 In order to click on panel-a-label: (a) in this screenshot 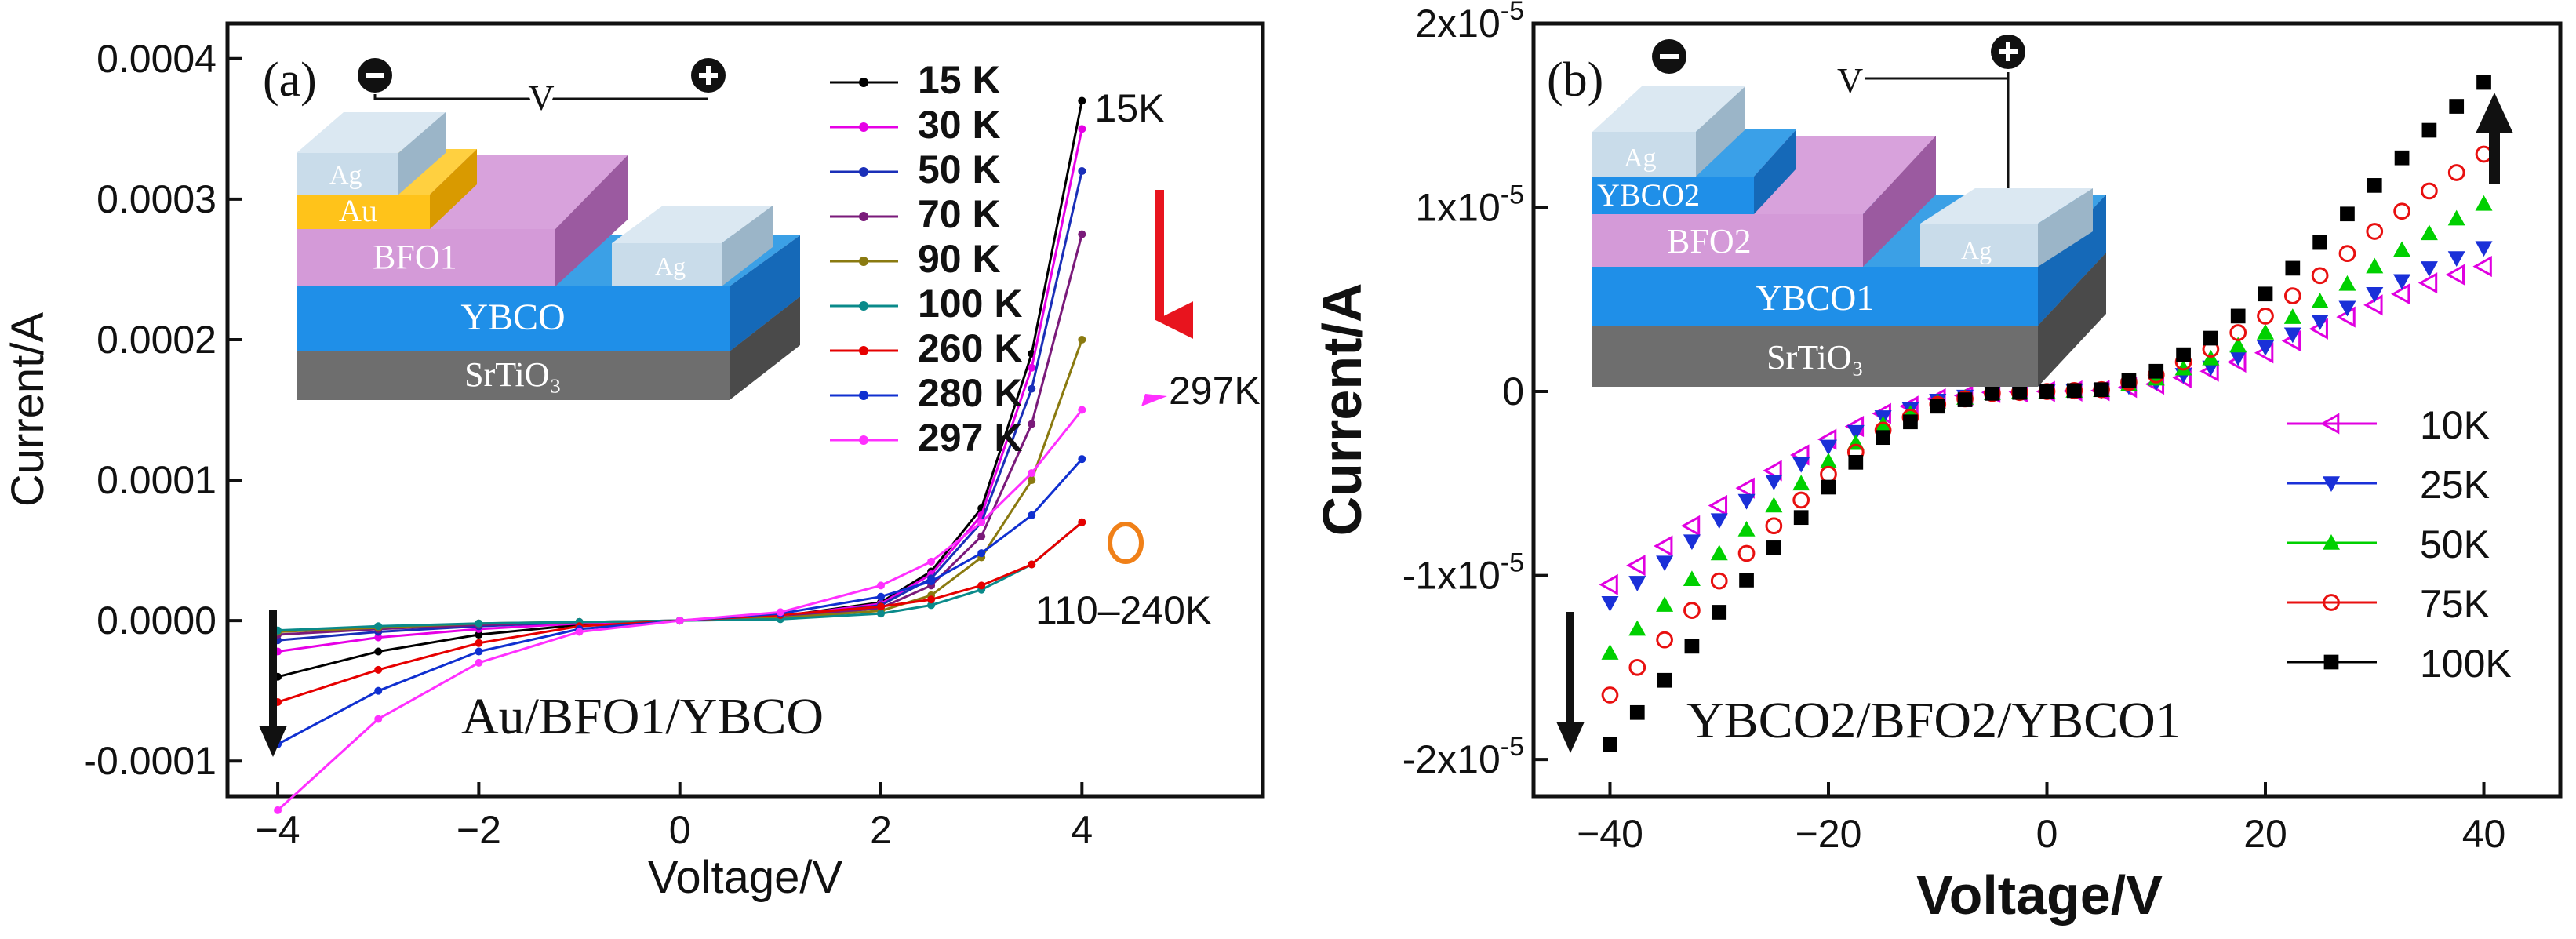, I will do `click(290, 80)`.